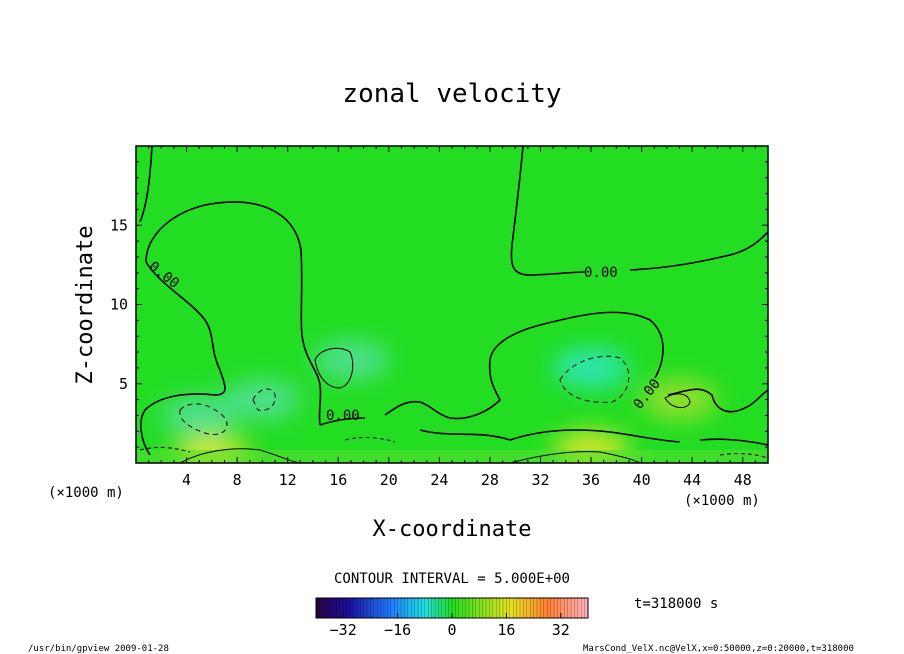 The width and height of the screenshot is (904, 654). Describe the element at coordinates (98, 649) in the screenshot. I see `footer-left: /usr/bin/gpview 2009-01-28` at that location.